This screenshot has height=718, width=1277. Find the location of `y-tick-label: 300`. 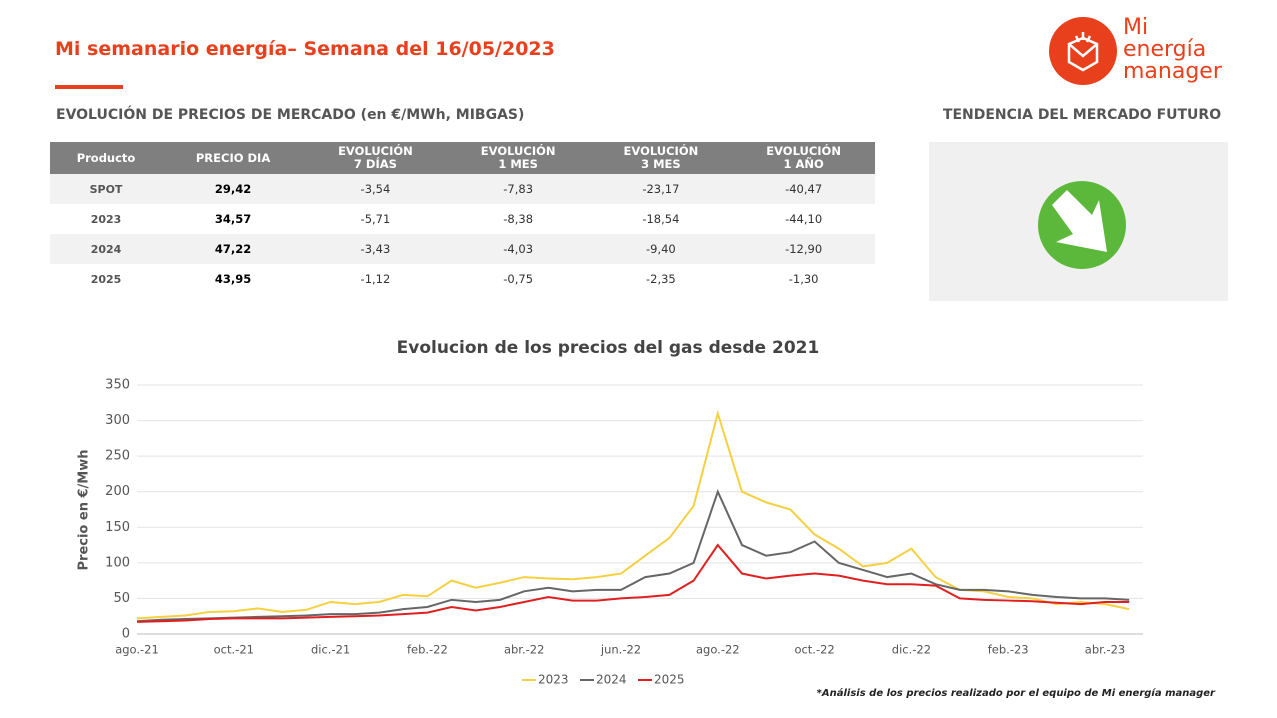

y-tick-label: 300 is located at coordinates (117, 420).